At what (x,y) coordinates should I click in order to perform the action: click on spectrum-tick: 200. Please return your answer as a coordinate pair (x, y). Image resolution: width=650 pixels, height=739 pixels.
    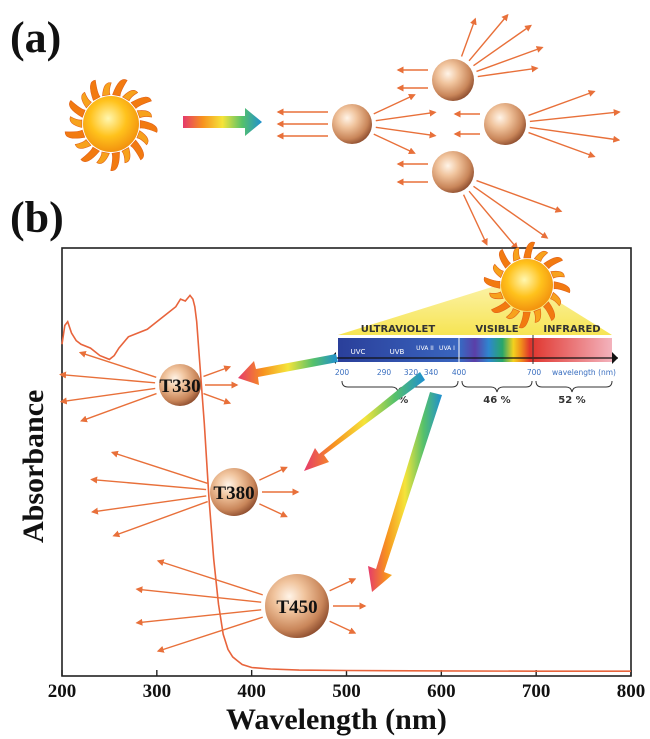
    Looking at the image, I should click on (342, 372).